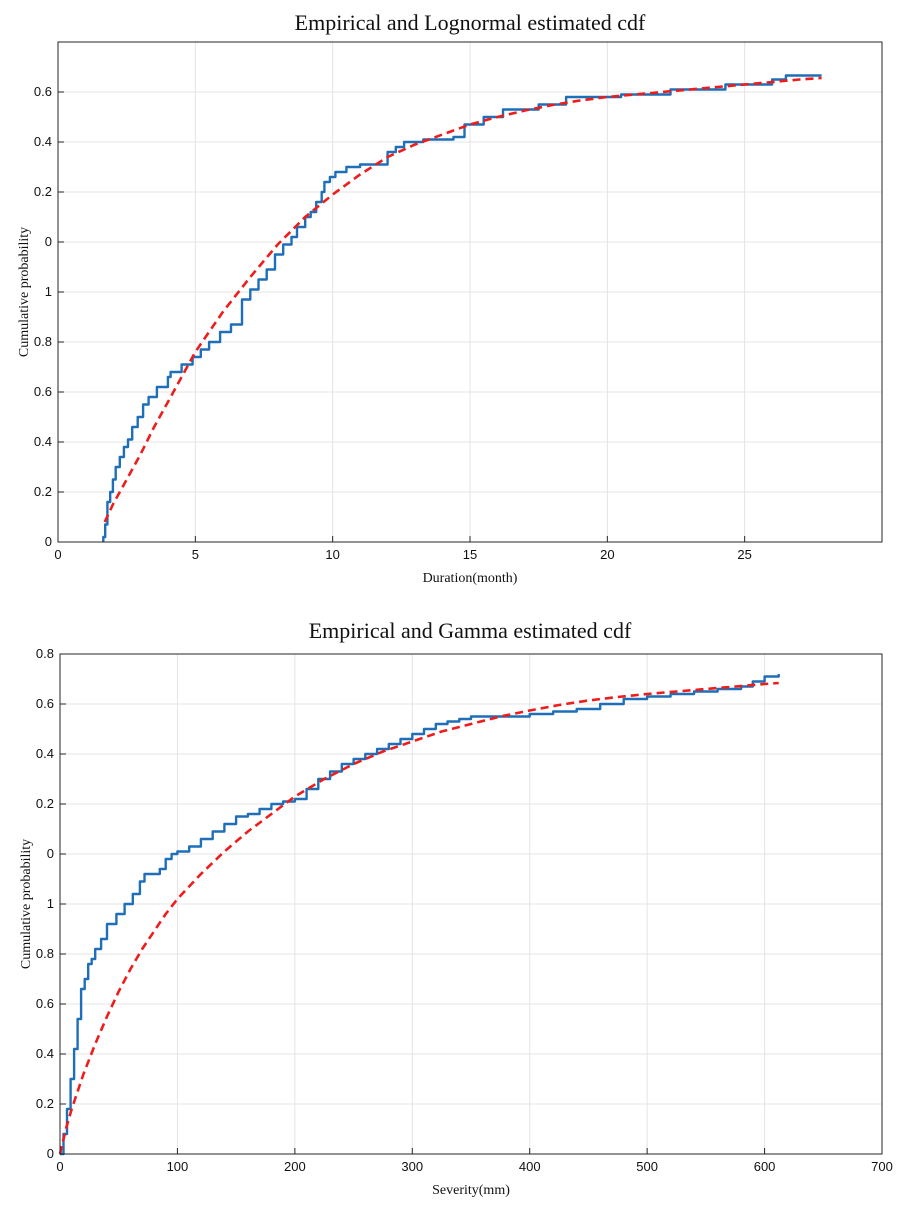 Image resolution: width=908 pixels, height=1211 pixels. Describe the element at coordinates (195, 554) in the screenshot. I see `x-tick-label: 5` at that location.